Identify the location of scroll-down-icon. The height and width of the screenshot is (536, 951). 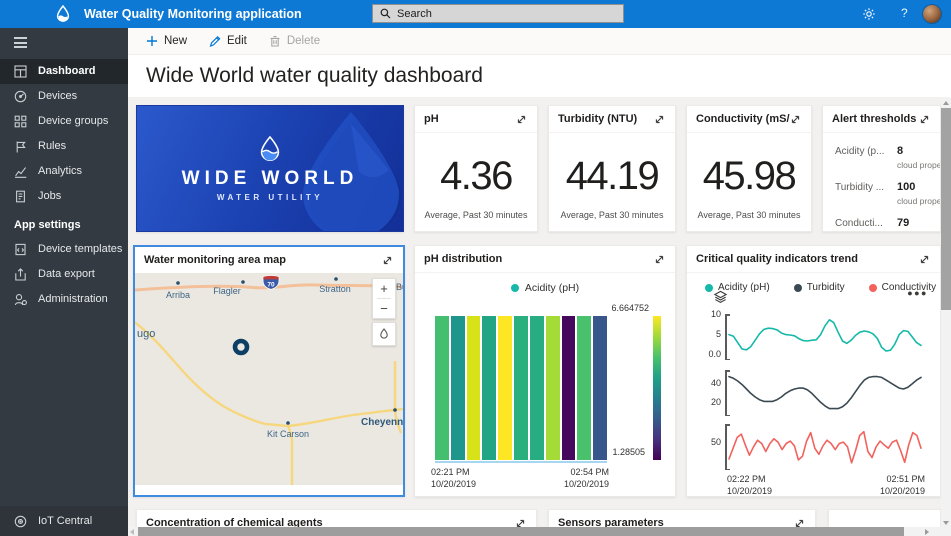
(946, 523).